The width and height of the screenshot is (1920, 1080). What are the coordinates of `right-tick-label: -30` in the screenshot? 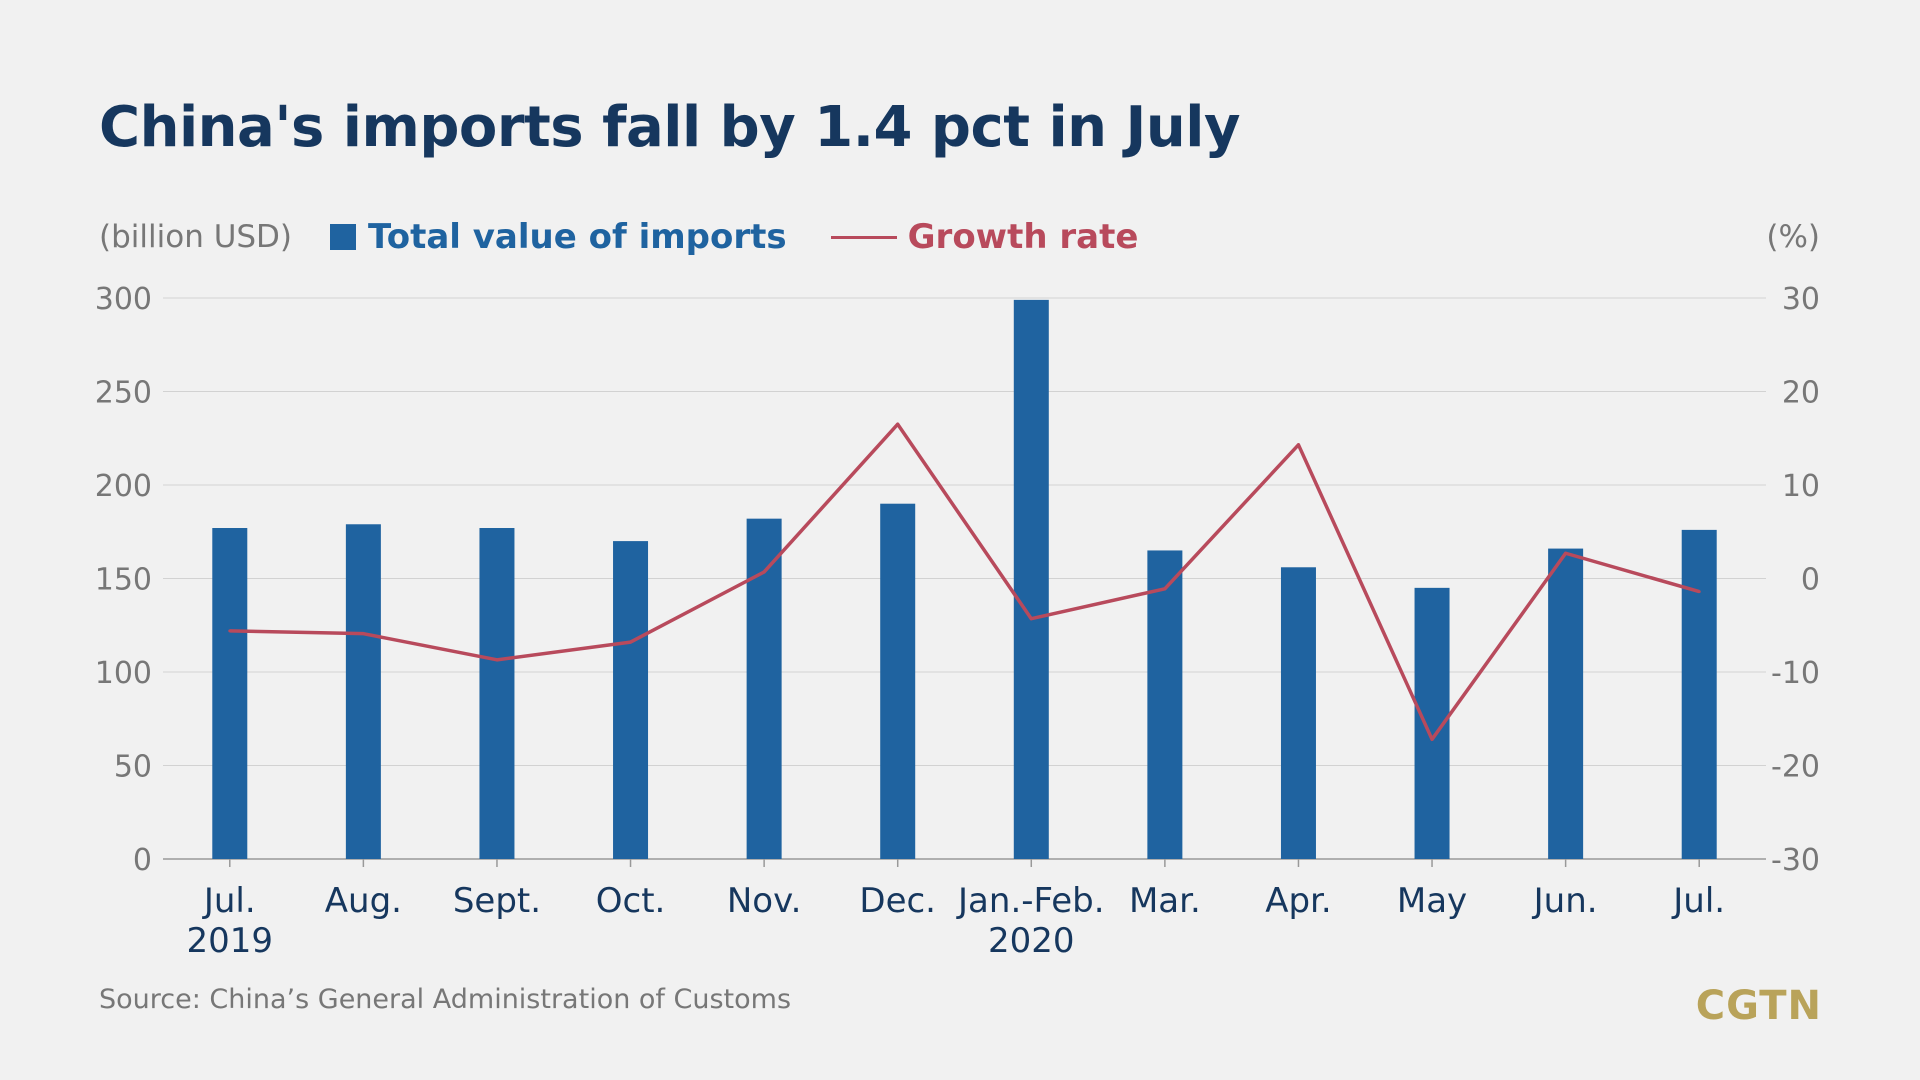 It's located at (1795, 860).